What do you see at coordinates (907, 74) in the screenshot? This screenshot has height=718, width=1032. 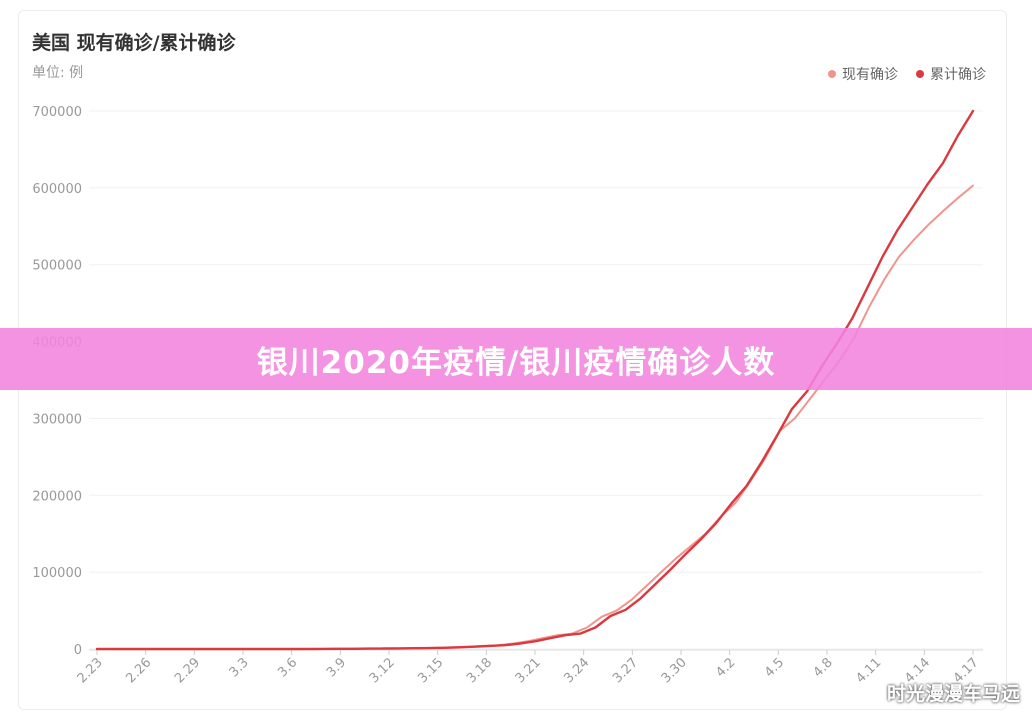 I see `chart-legend: 现有确诊 累计确诊` at bounding box center [907, 74].